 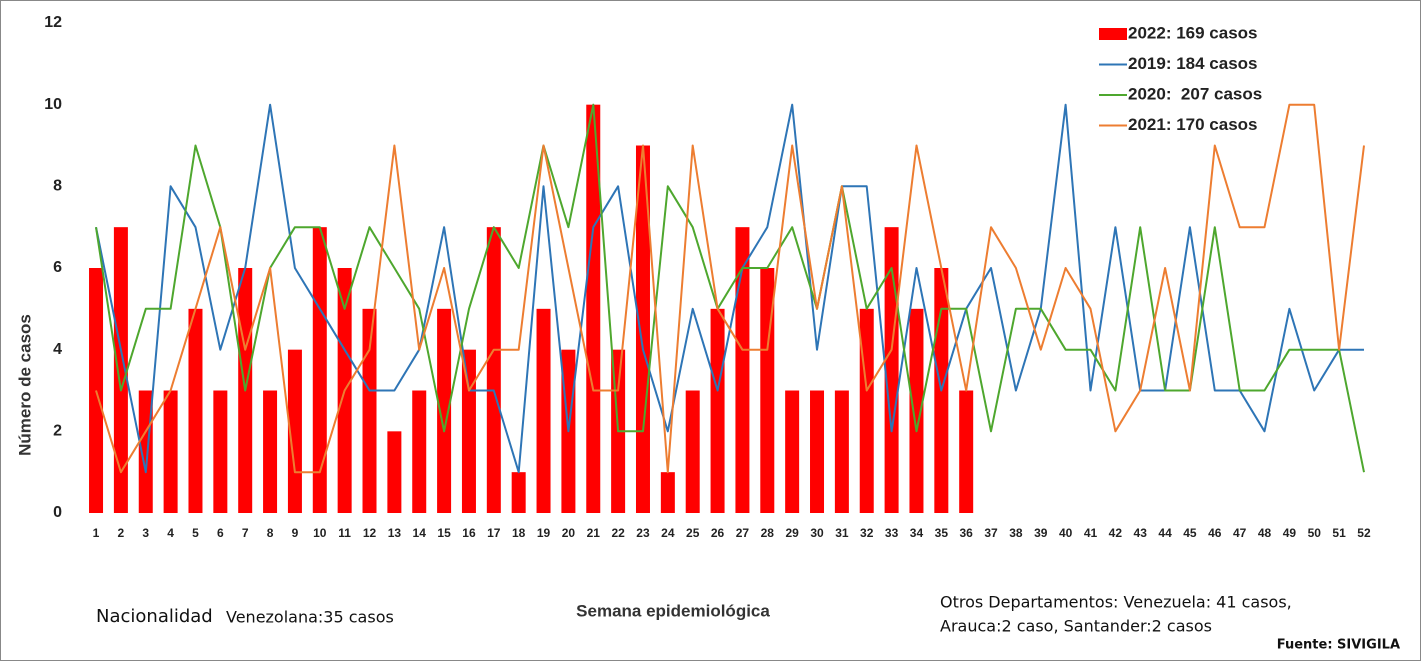 I want to click on x-tick-label: 10, so click(x=320, y=533).